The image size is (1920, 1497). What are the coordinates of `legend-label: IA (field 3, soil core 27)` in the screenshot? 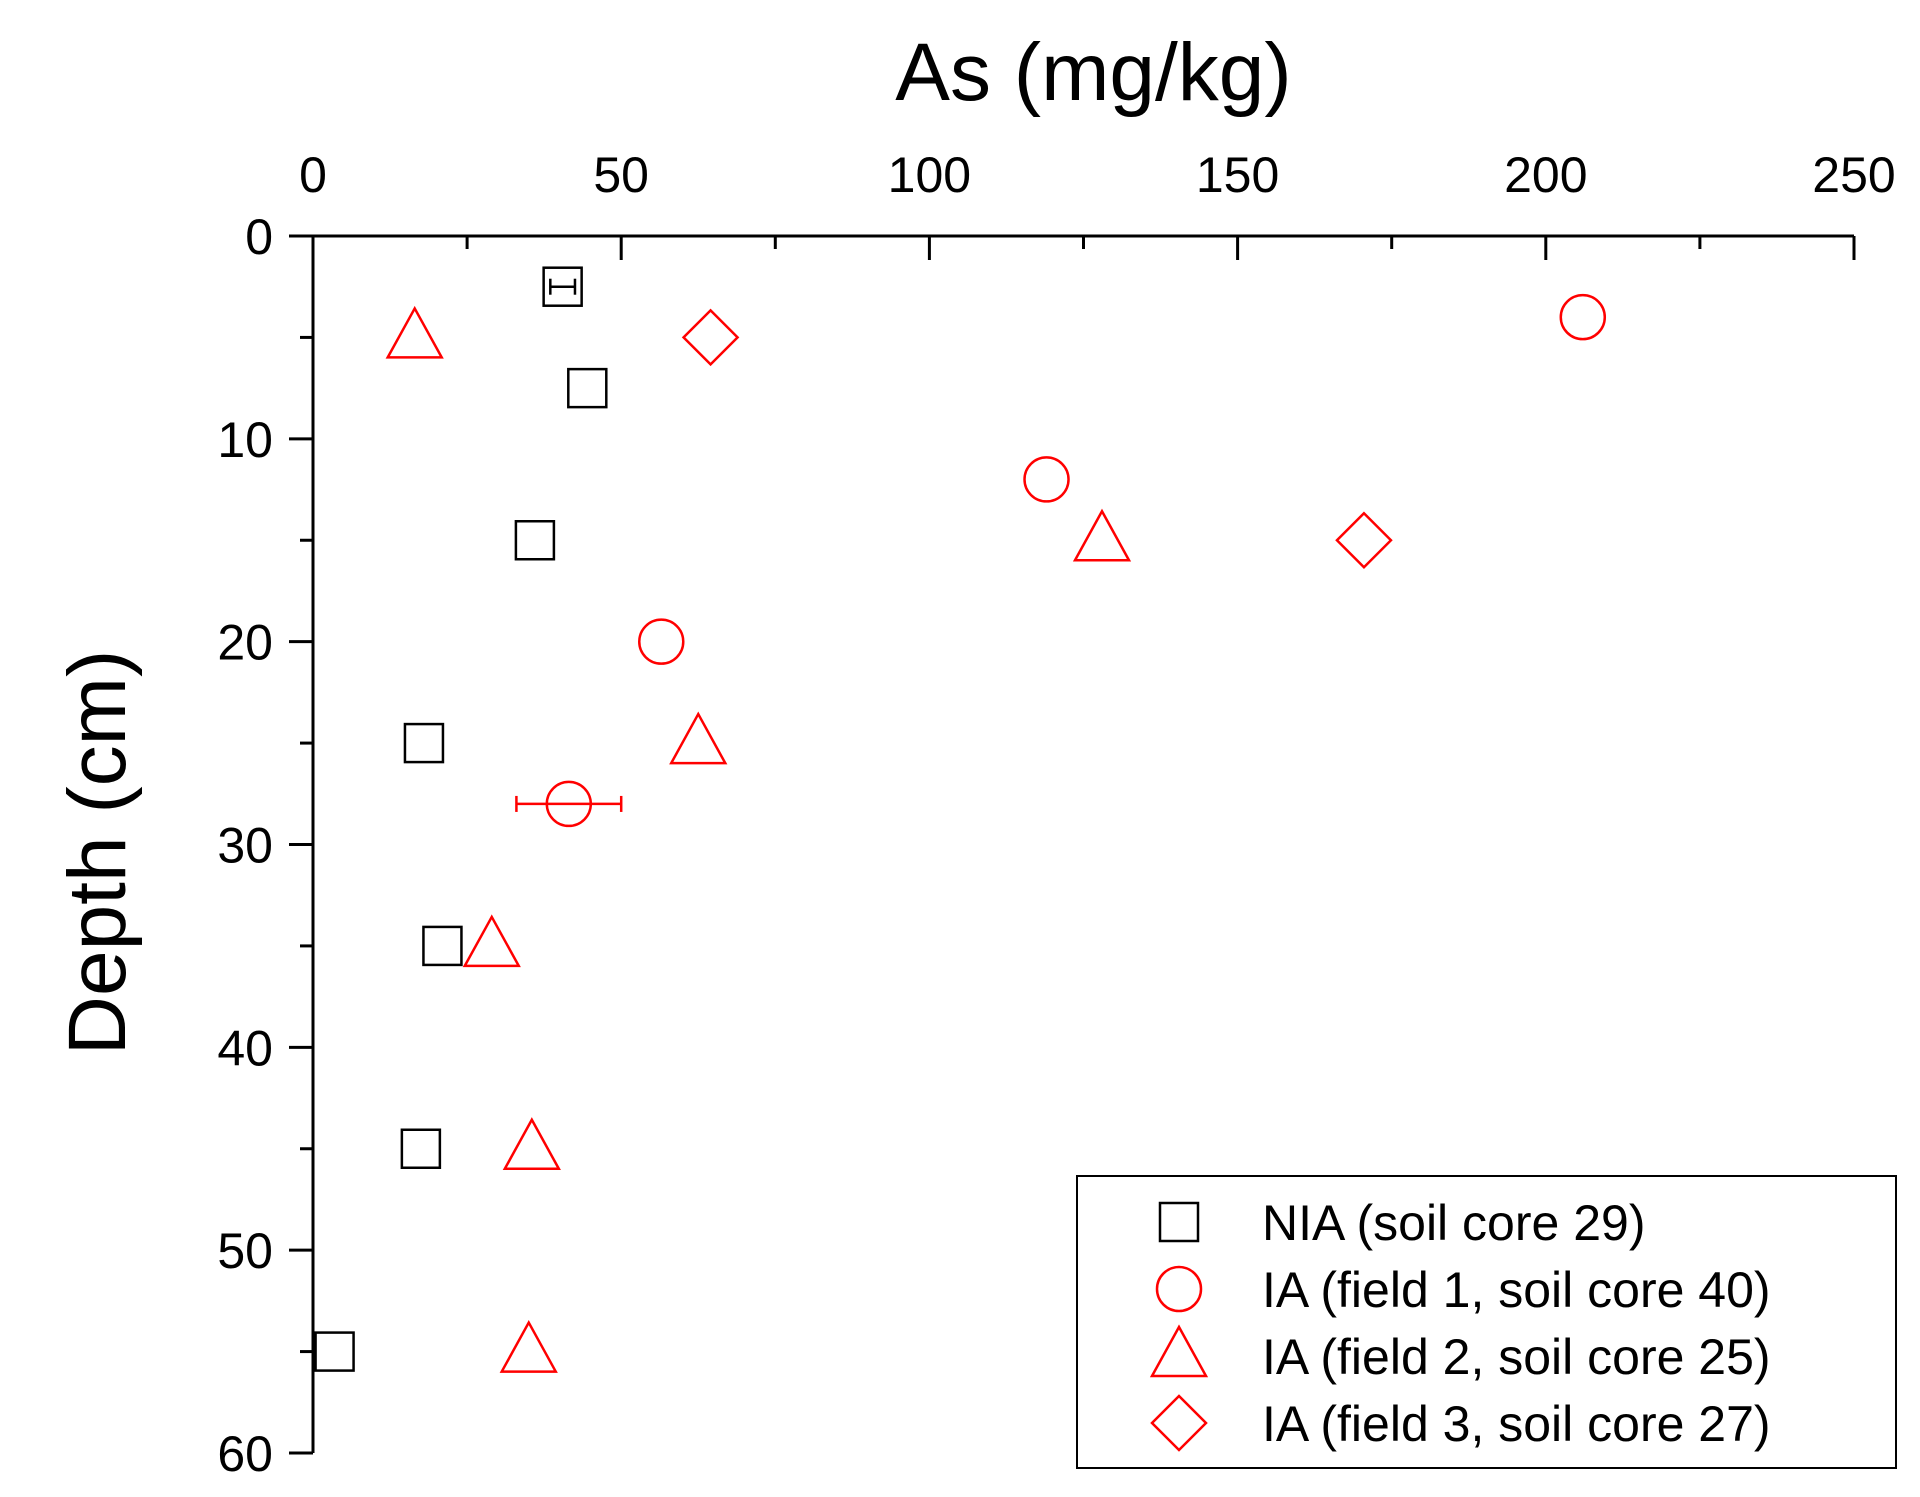 It's located at (1516, 1424).